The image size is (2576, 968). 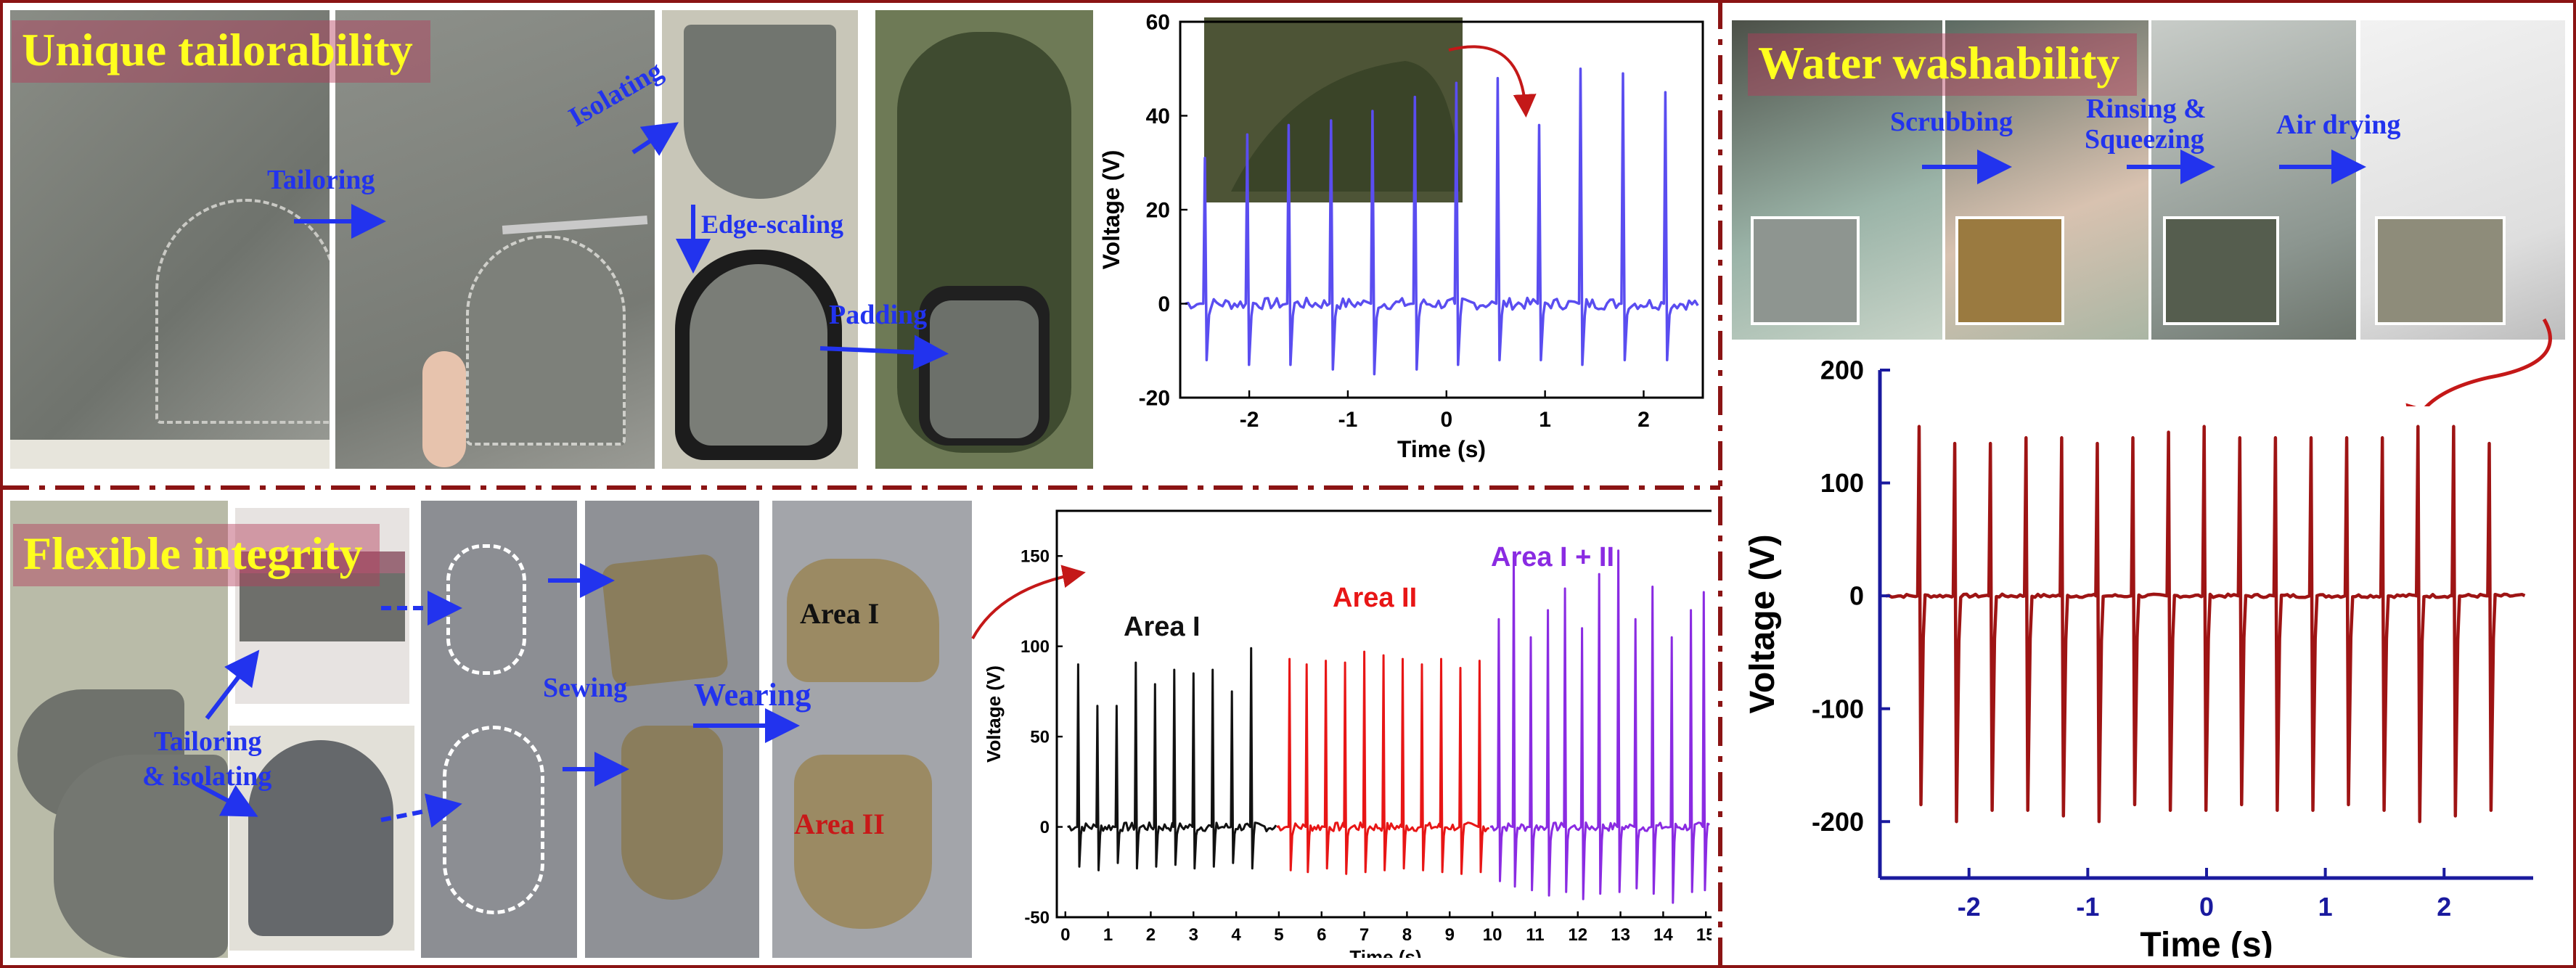 What do you see at coordinates (752, 695) in the screenshot?
I see `label-wearing: Wearing` at bounding box center [752, 695].